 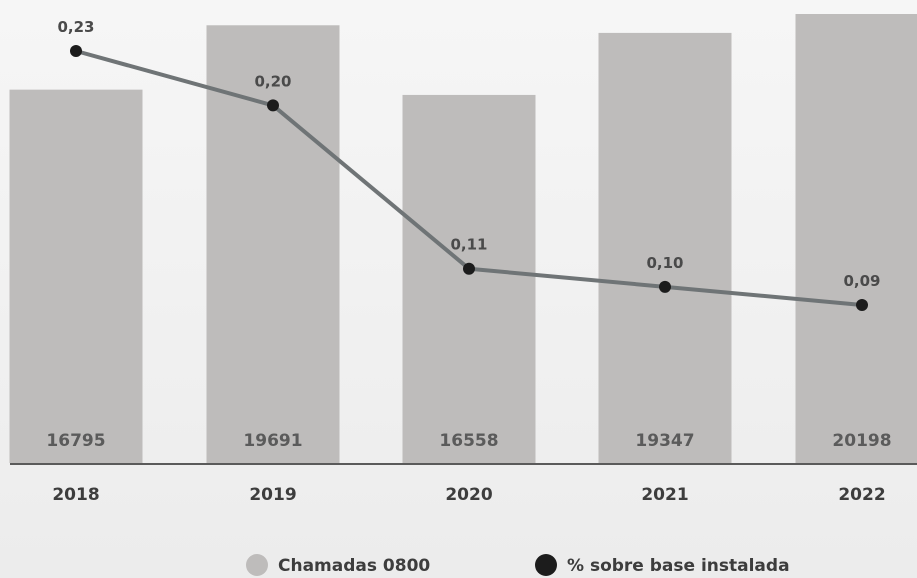 I want to click on legend-marker-bar, so click(x=257, y=565).